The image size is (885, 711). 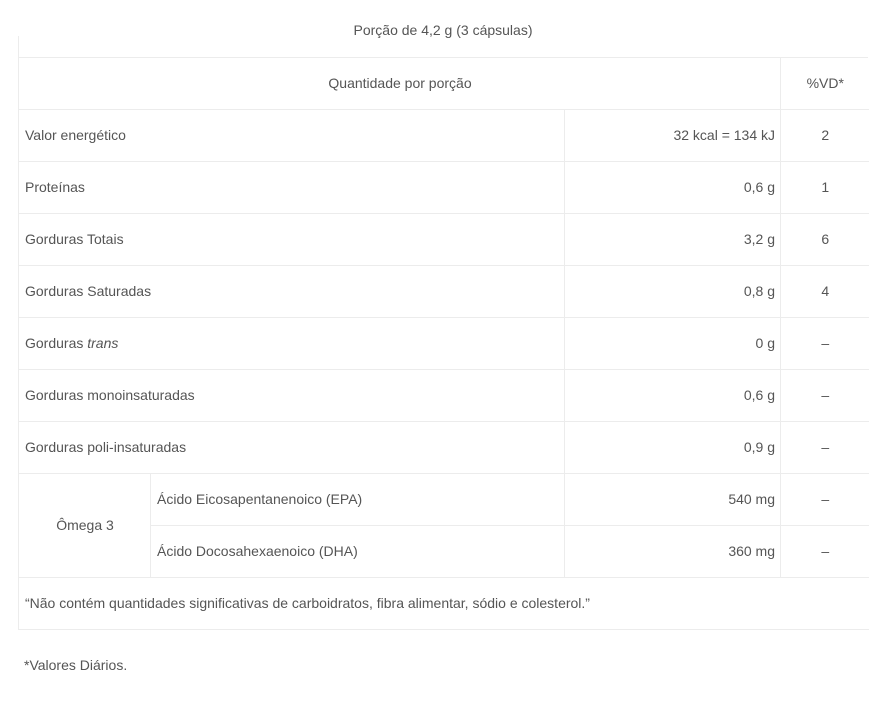 What do you see at coordinates (672, 551) in the screenshot?
I see `nutrient-amount: 360 mg` at bounding box center [672, 551].